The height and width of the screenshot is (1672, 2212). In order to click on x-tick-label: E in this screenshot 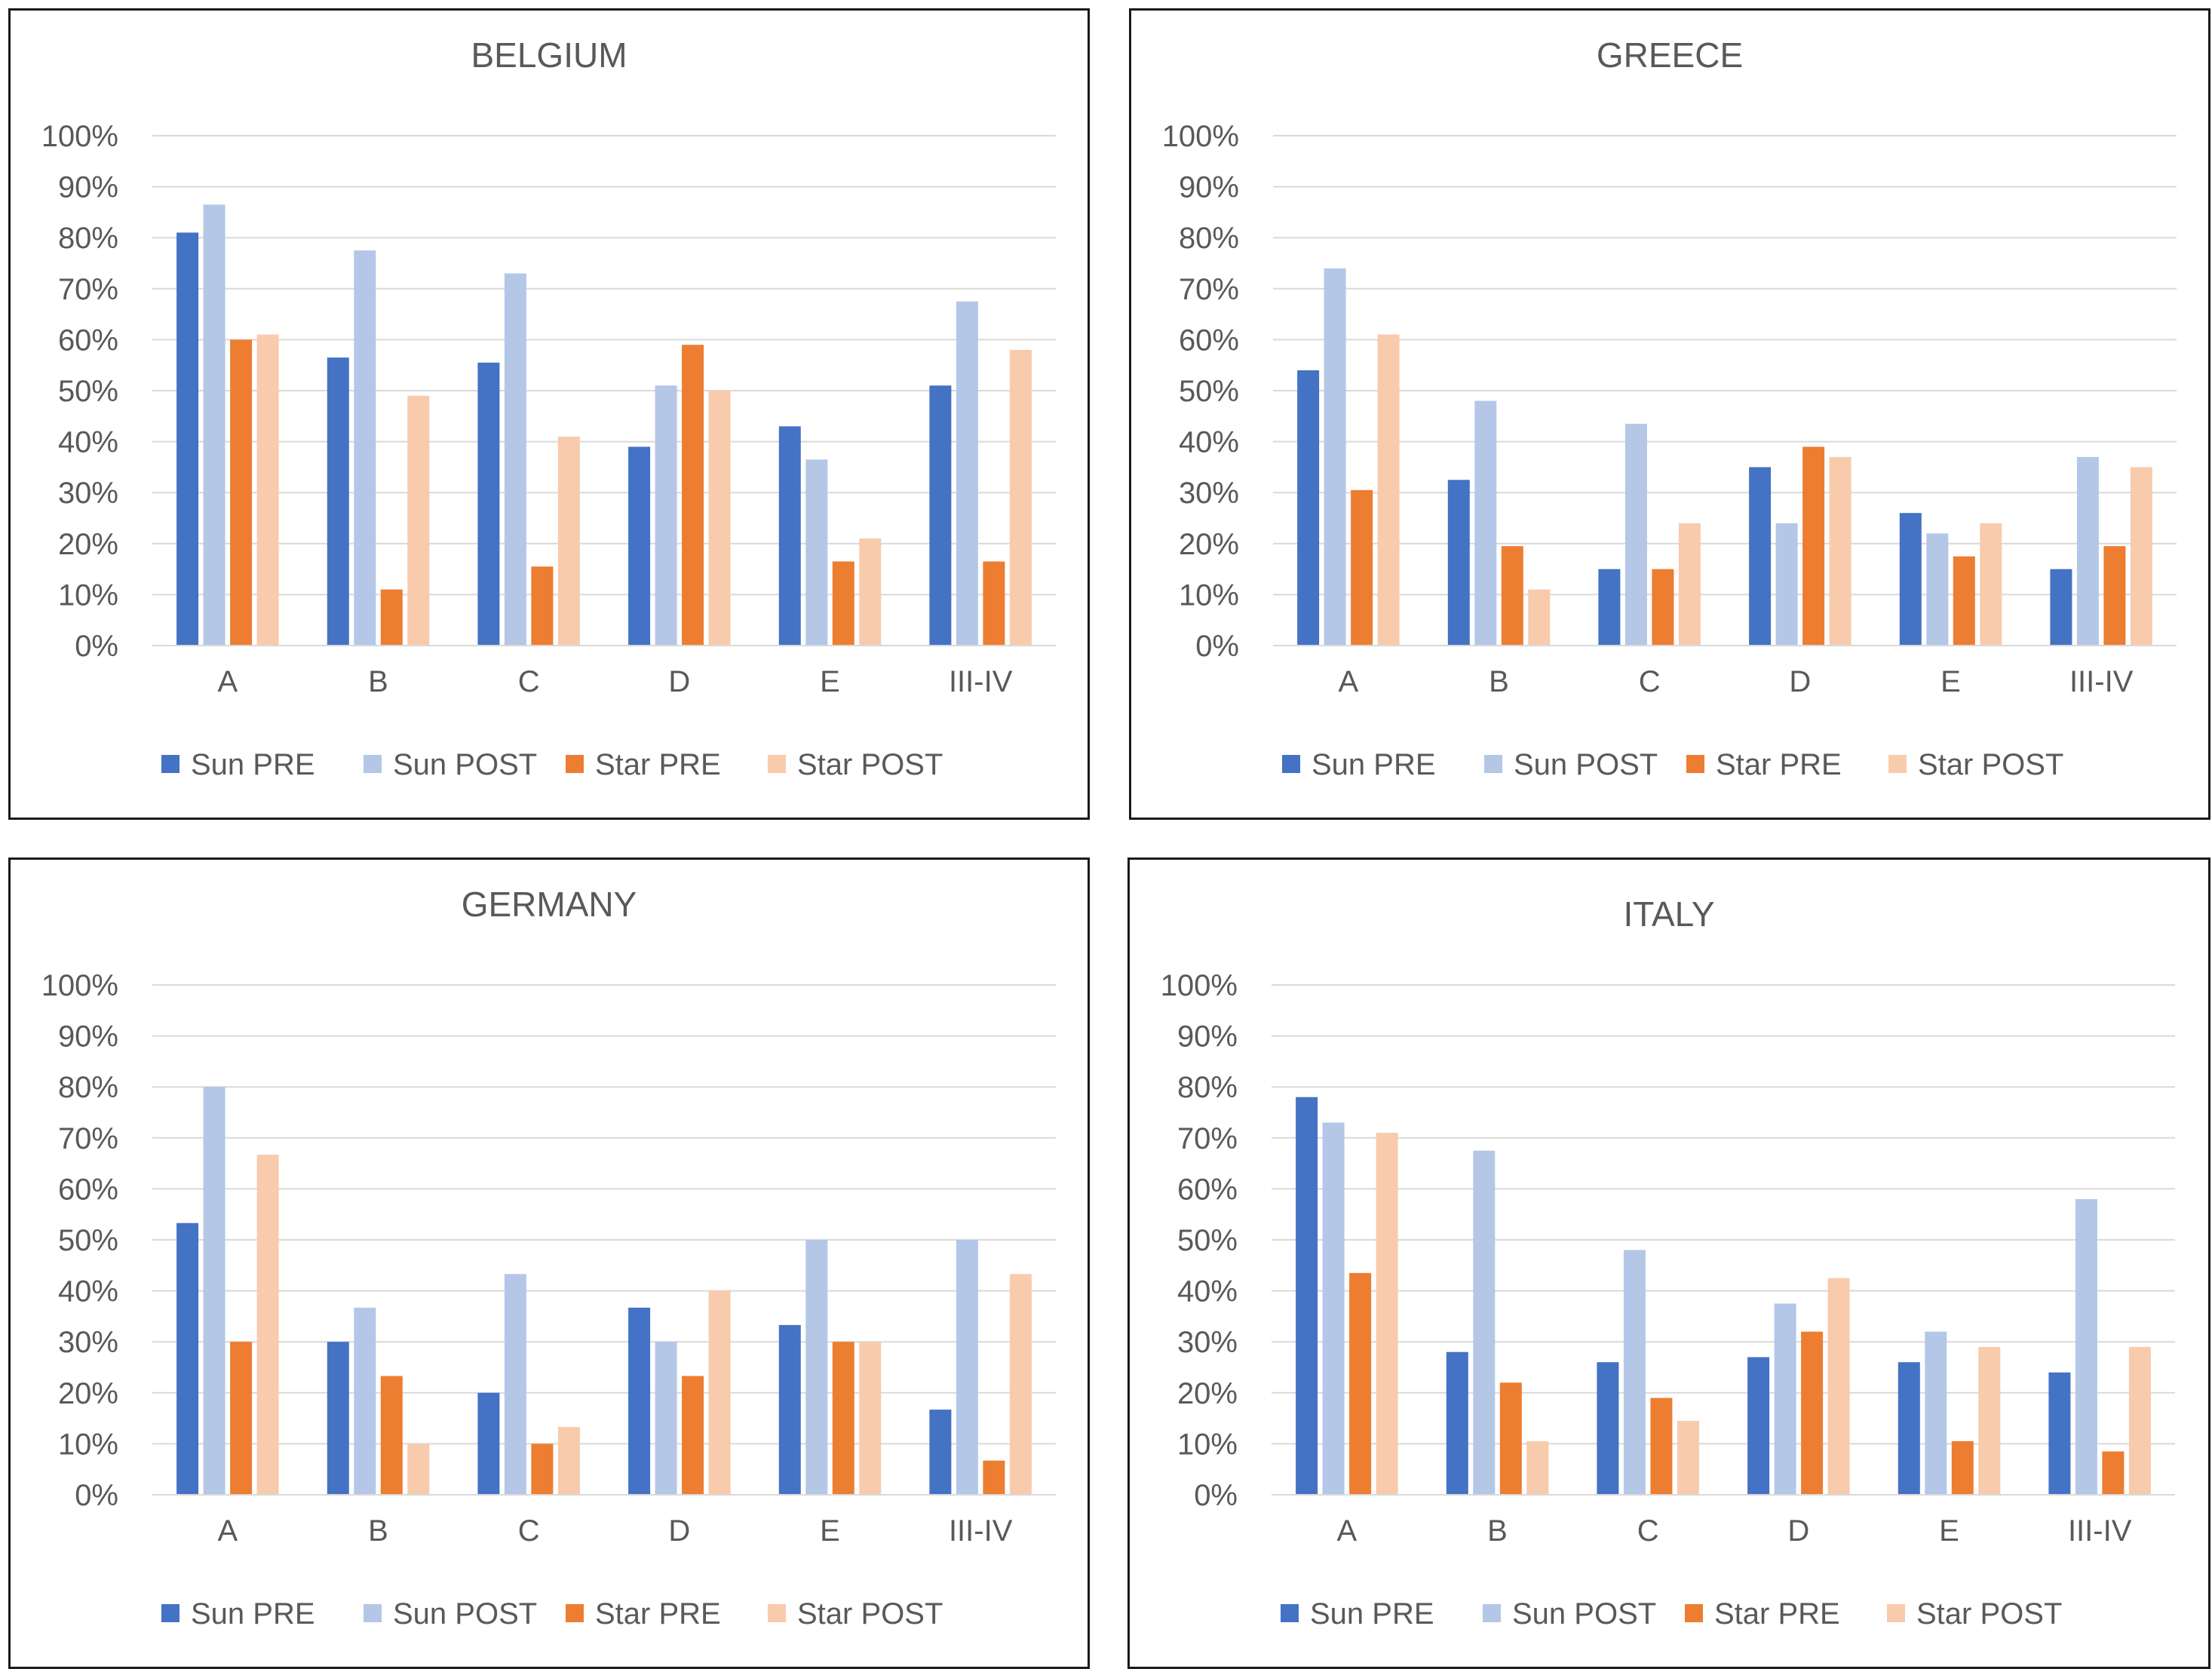, I will do `click(830, 1531)`.